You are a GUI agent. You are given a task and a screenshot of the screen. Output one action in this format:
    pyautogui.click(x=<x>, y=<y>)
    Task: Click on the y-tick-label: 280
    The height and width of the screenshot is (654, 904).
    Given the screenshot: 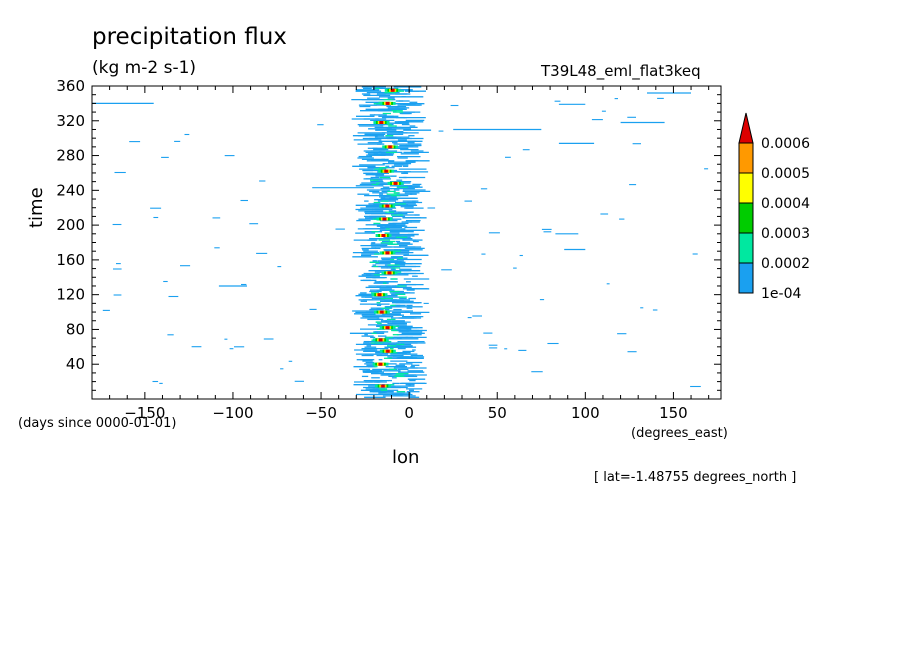 What is the action you would take?
    pyautogui.click(x=70, y=156)
    